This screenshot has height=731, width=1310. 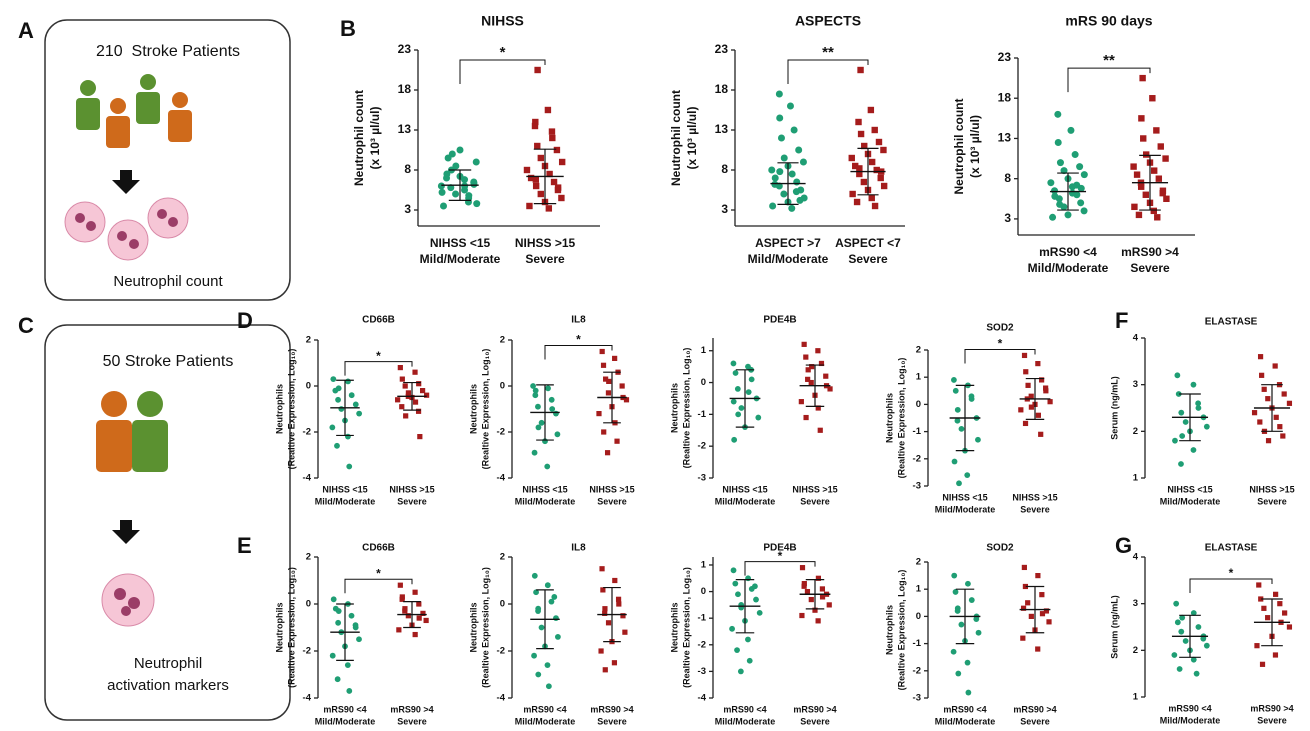 What do you see at coordinates (501, 698) in the screenshot?
I see `y-tick-label: -4` at bounding box center [501, 698].